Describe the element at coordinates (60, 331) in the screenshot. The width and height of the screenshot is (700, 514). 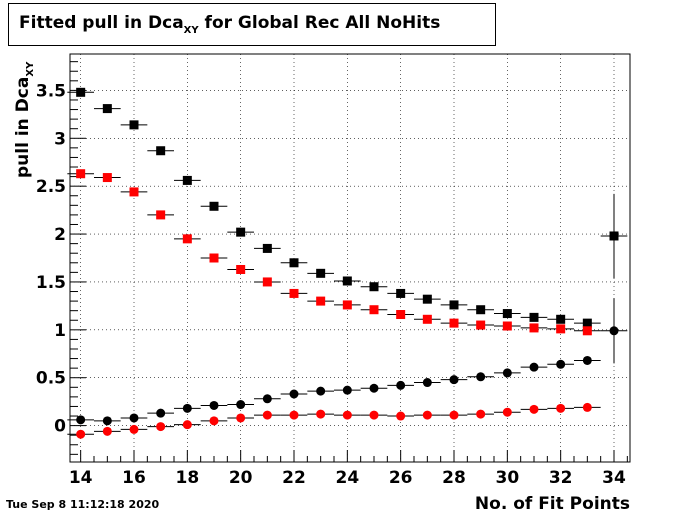
I see `y-tick-label: 1` at that location.